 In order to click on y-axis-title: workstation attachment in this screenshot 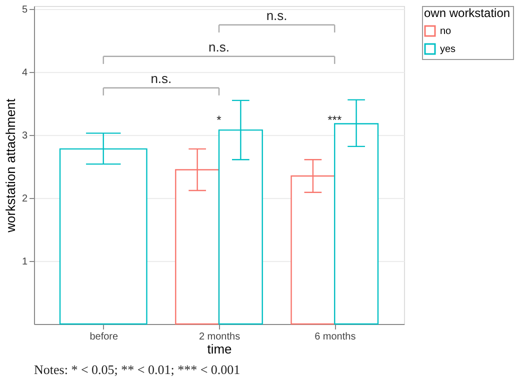, I will do `click(10, 166)`.